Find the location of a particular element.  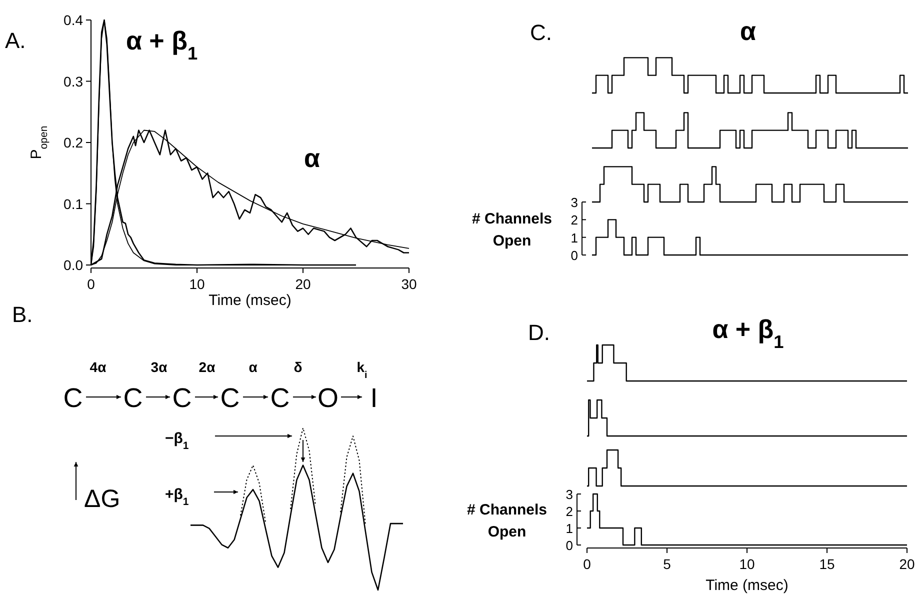

text: O is located at coordinates (328, 398).